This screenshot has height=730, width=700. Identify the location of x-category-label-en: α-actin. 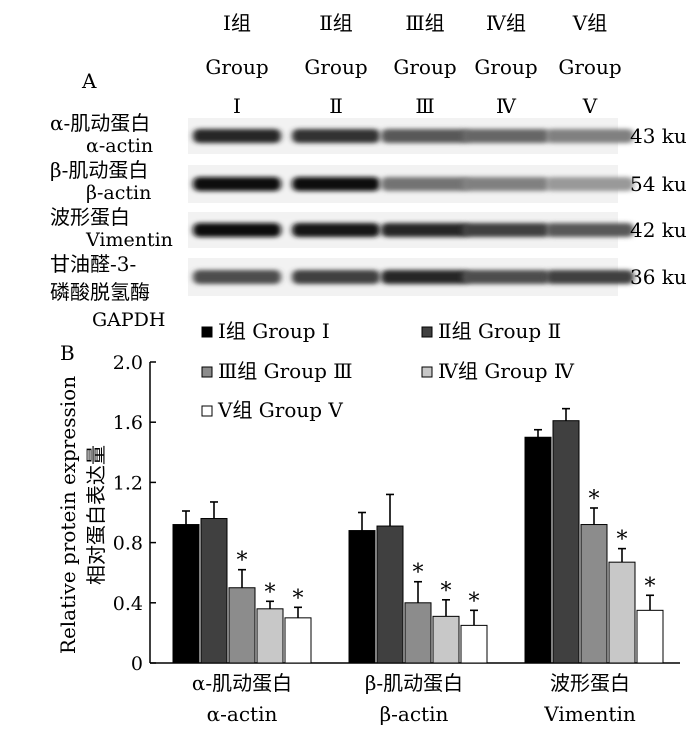
(242, 714).